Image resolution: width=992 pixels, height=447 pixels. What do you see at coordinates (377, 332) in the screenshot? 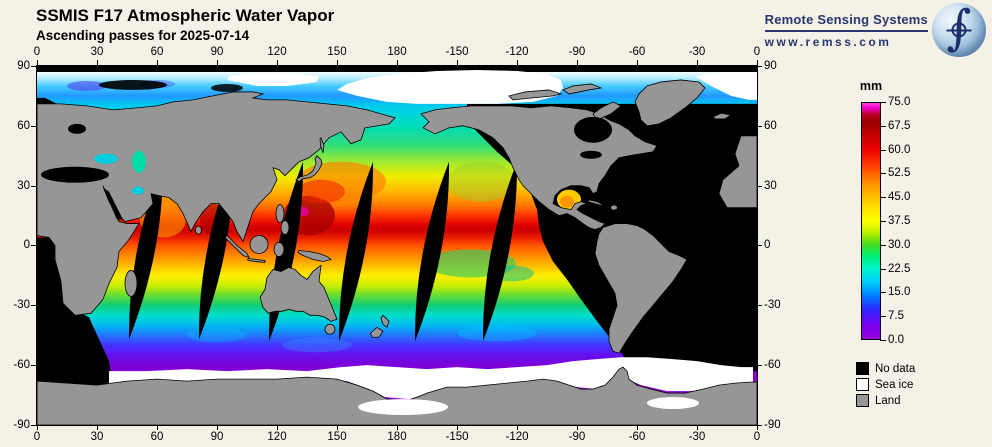
I see `land-new-zealand-south` at bounding box center [377, 332].